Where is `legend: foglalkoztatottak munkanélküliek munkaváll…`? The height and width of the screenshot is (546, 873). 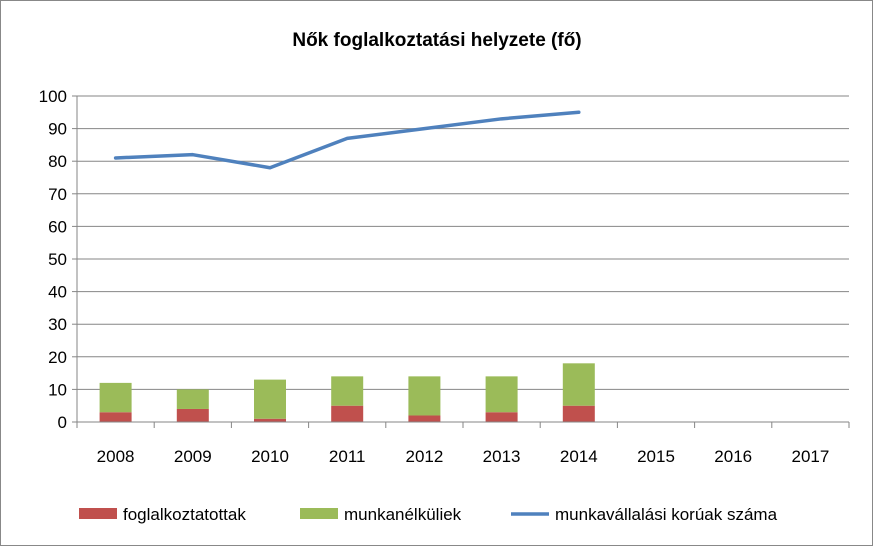 legend: foglalkoztatottak munkanélküliek munkaváll… is located at coordinates (428, 514).